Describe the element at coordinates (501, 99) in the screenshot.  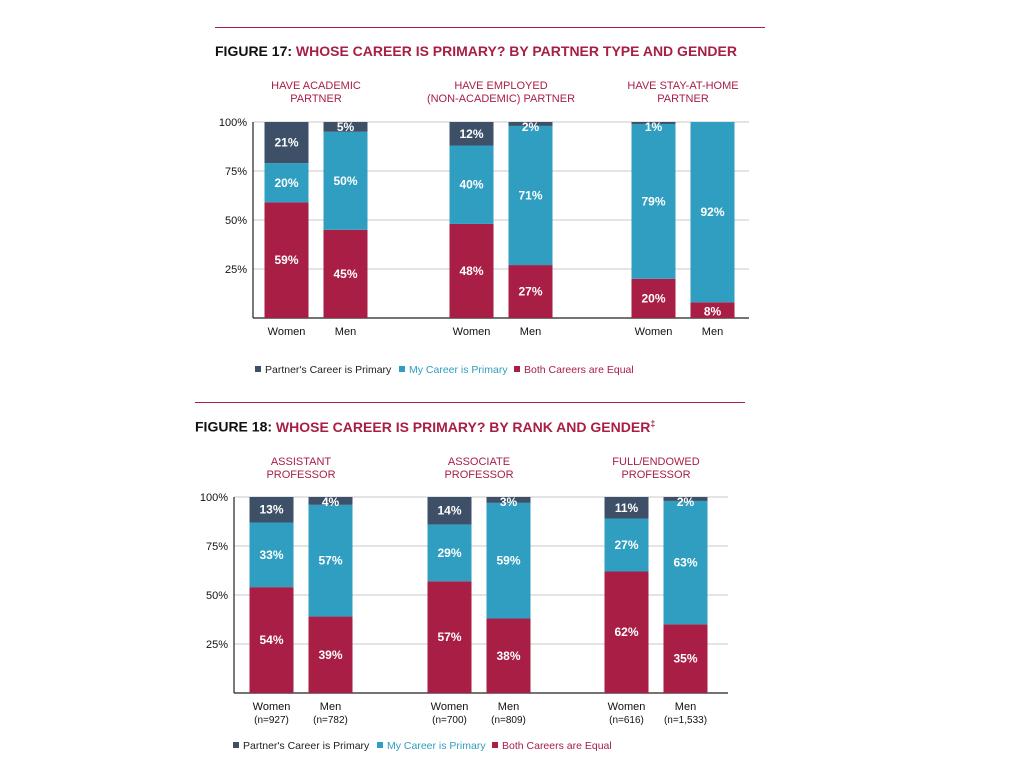
I see `group-label: (NON-ACADEMIC) PARTNER` at that location.